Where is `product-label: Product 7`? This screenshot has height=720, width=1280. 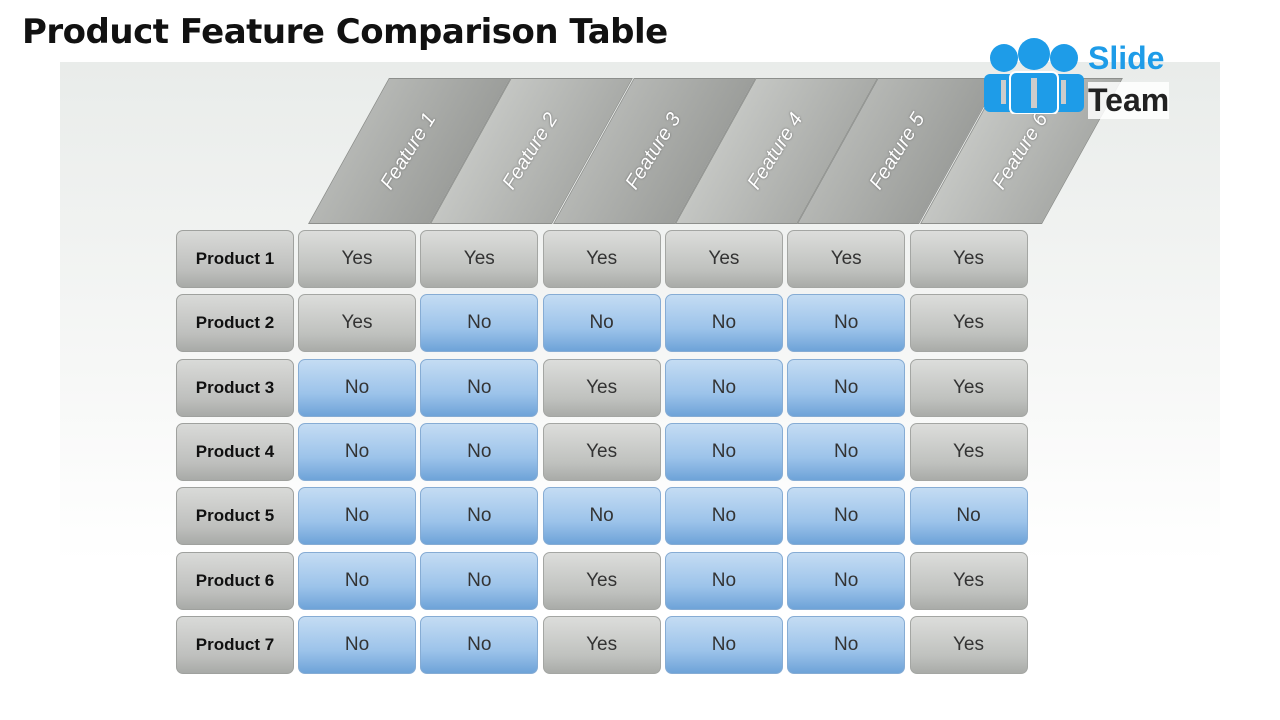 product-label: Product 7 is located at coordinates (235, 644).